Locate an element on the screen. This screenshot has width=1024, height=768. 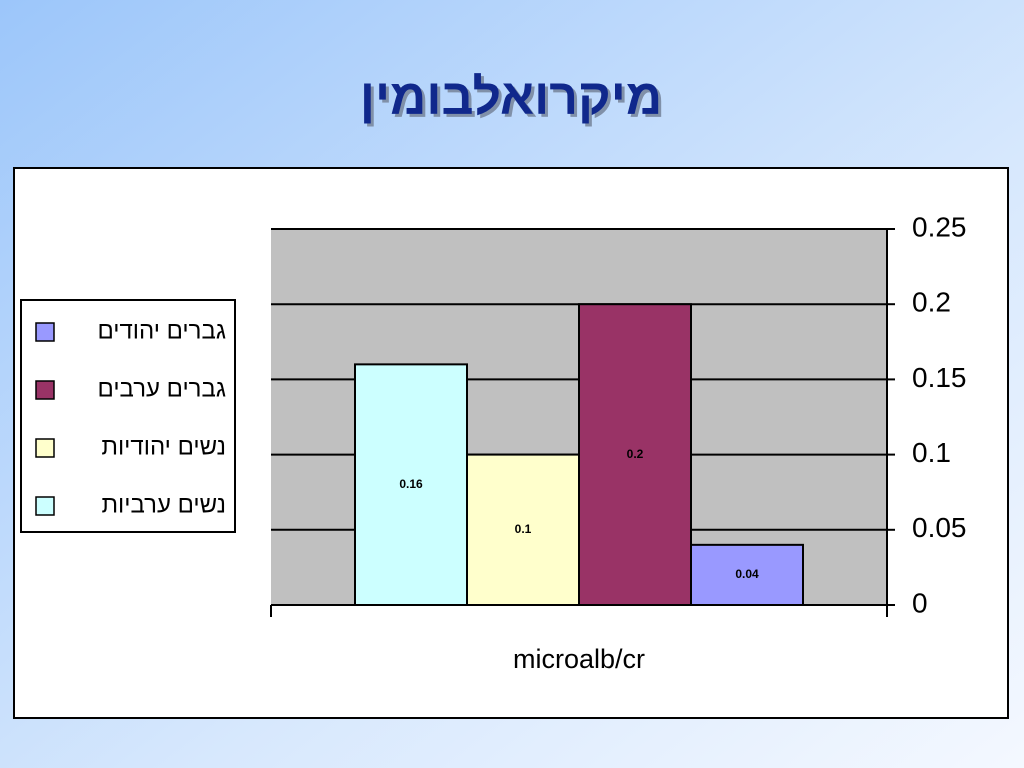
chart-title-shadow: מיקרואלבומין is located at coordinates (514, 100).